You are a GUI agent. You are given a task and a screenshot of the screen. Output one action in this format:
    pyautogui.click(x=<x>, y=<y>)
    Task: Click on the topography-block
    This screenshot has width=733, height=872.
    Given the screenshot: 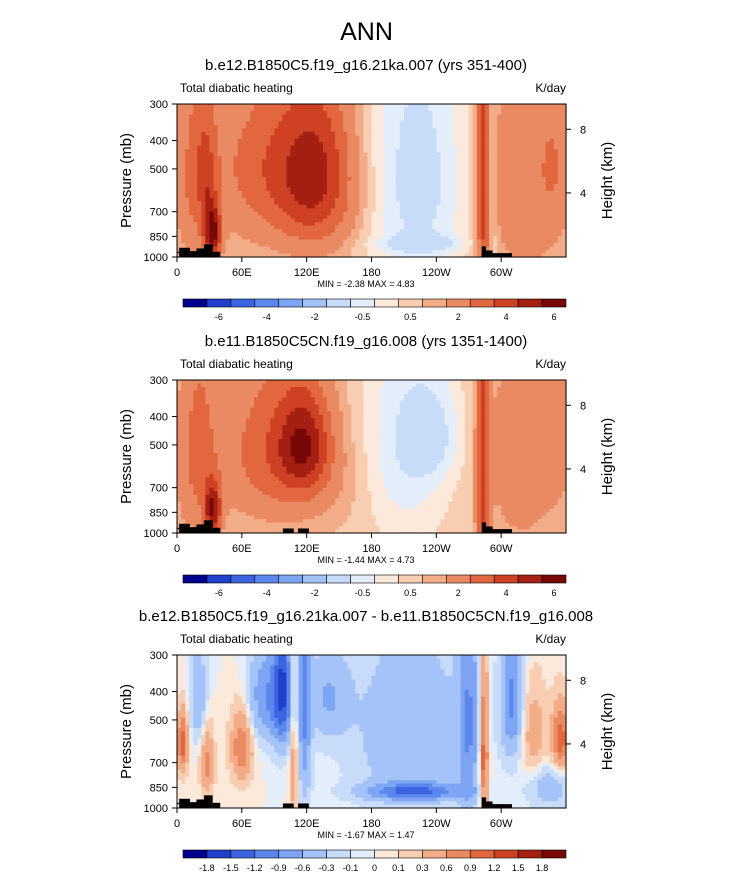 What is the action you would take?
    pyautogui.click(x=489, y=253)
    